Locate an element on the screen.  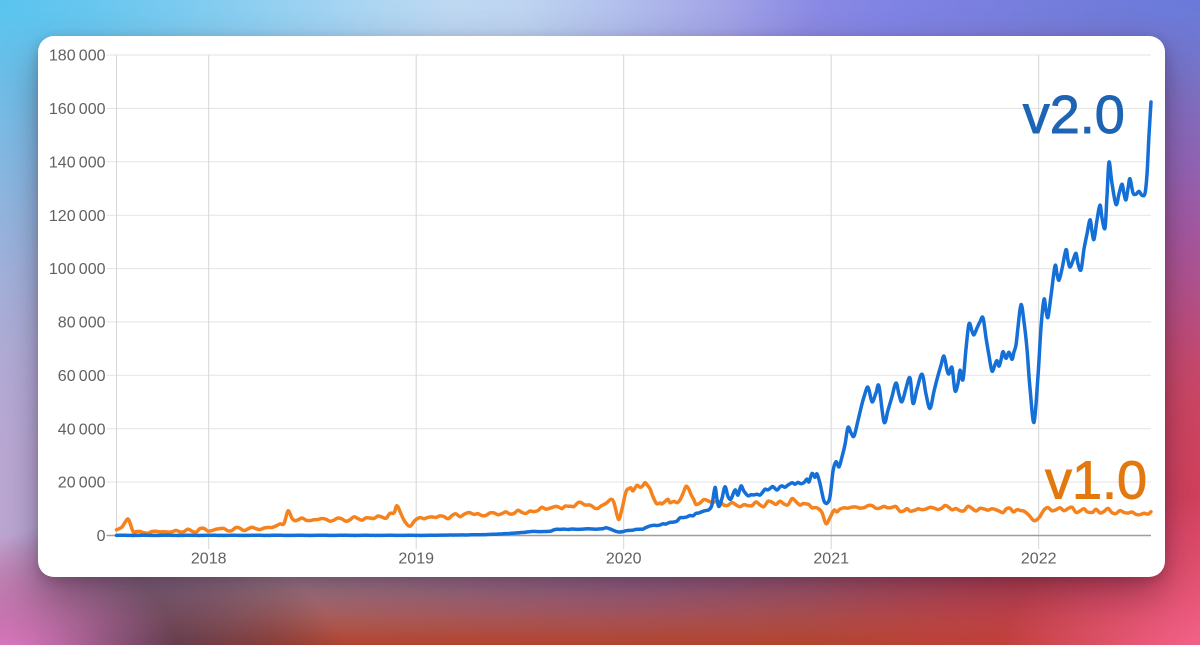
svg-text: 140 000 is located at coordinates (77, 162).